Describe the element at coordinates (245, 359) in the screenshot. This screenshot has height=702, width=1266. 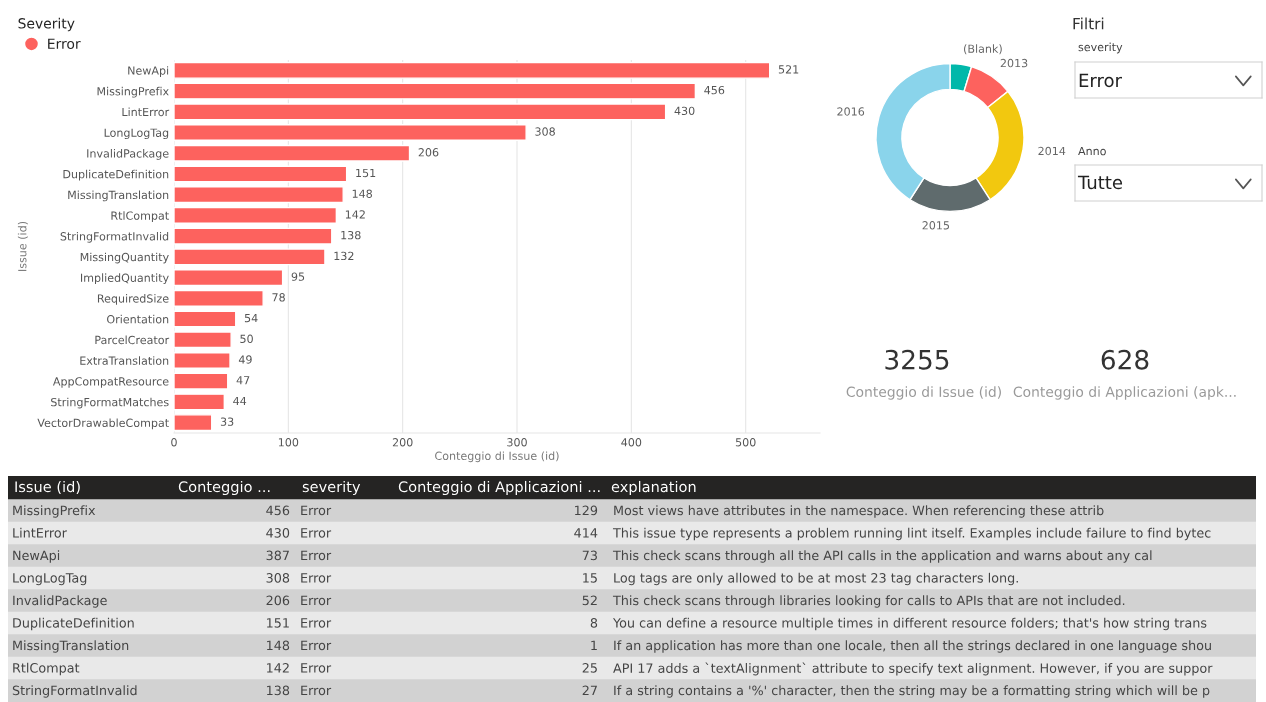
I see `data-label: 49` at that location.